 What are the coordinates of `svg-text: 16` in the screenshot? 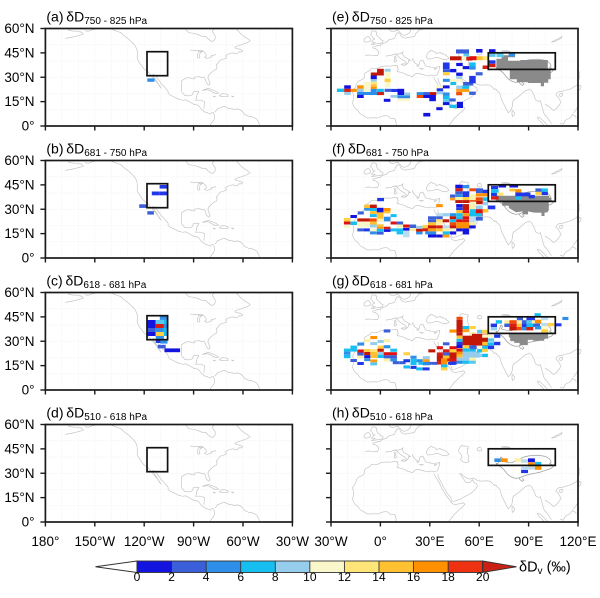 It's located at (414, 577).